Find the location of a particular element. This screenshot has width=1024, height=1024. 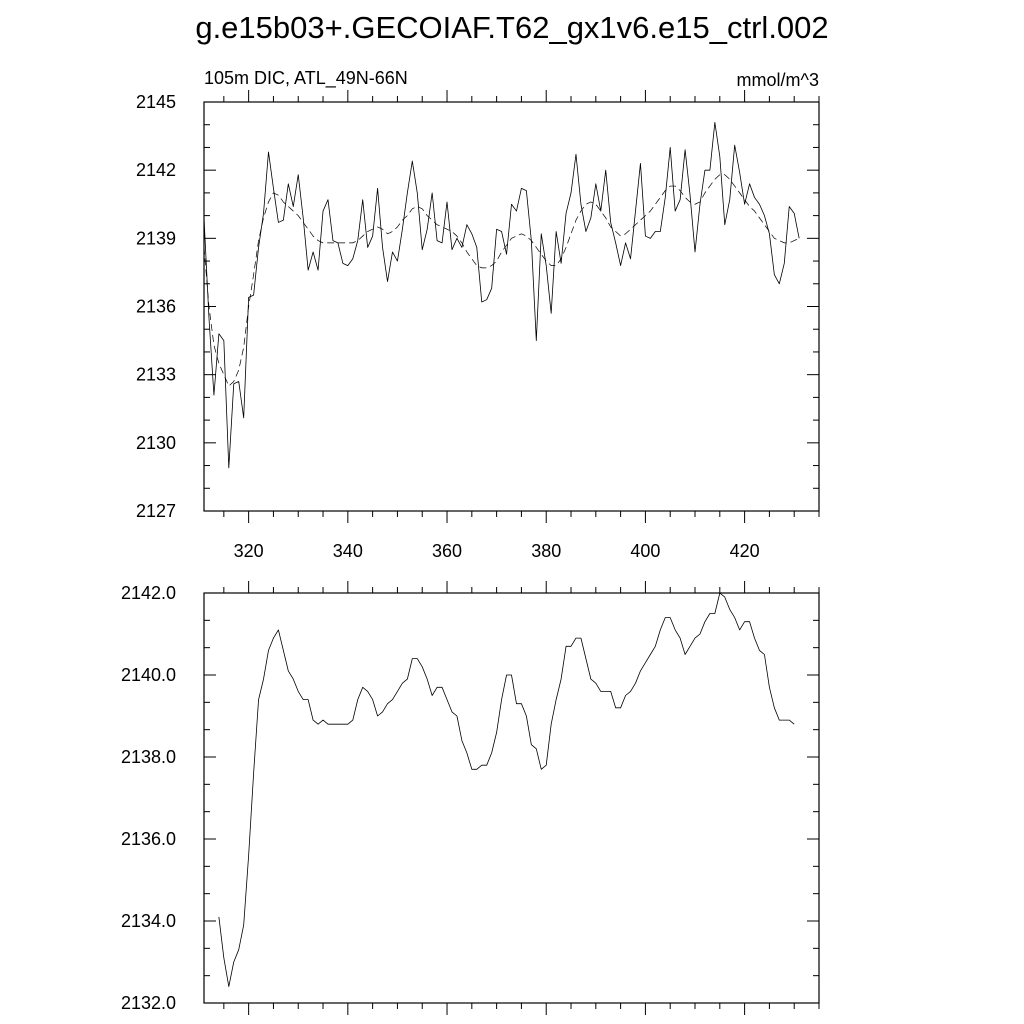

top-ytick-label: 2127 is located at coordinates (156, 511).